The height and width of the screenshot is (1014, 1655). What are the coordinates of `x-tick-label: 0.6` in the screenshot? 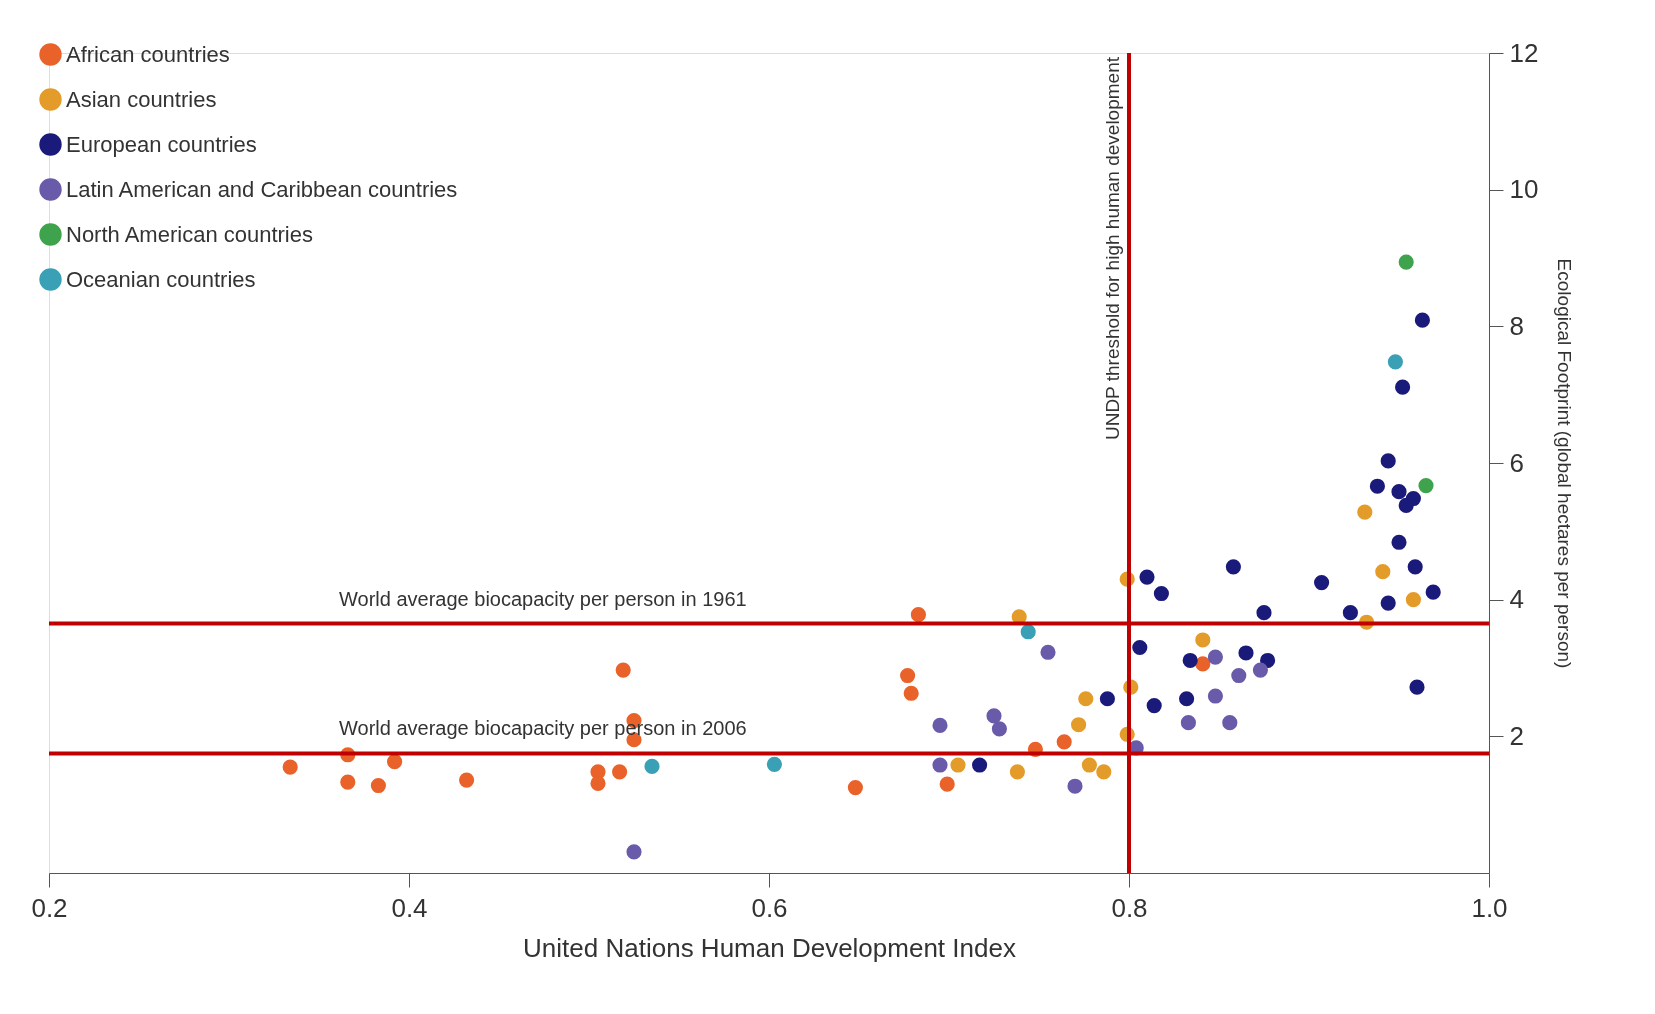 It's located at (769, 907).